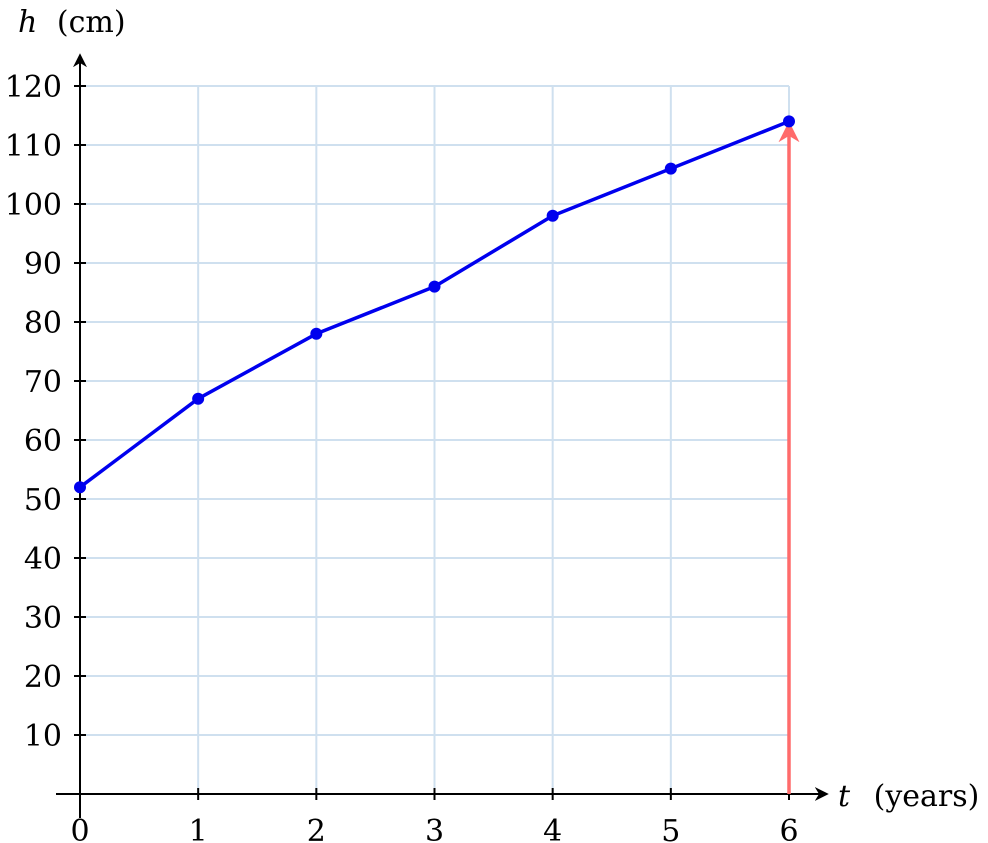  What do you see at coordinates (43, 323) in the screenshot?
I see `y-tick-label: 80` at bounding box center [43, 323].